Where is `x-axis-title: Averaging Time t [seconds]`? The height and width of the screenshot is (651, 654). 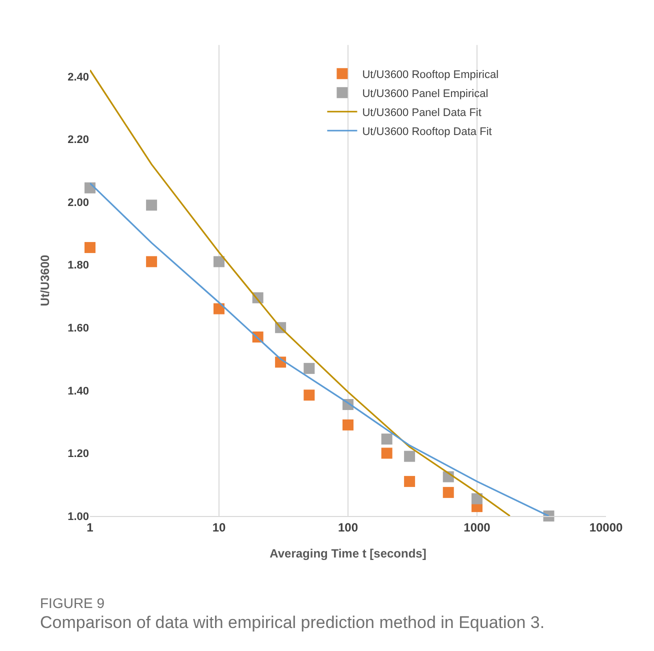 x-axis-title: Averaging Time t [seconds] is located at coordinates (348, 553).